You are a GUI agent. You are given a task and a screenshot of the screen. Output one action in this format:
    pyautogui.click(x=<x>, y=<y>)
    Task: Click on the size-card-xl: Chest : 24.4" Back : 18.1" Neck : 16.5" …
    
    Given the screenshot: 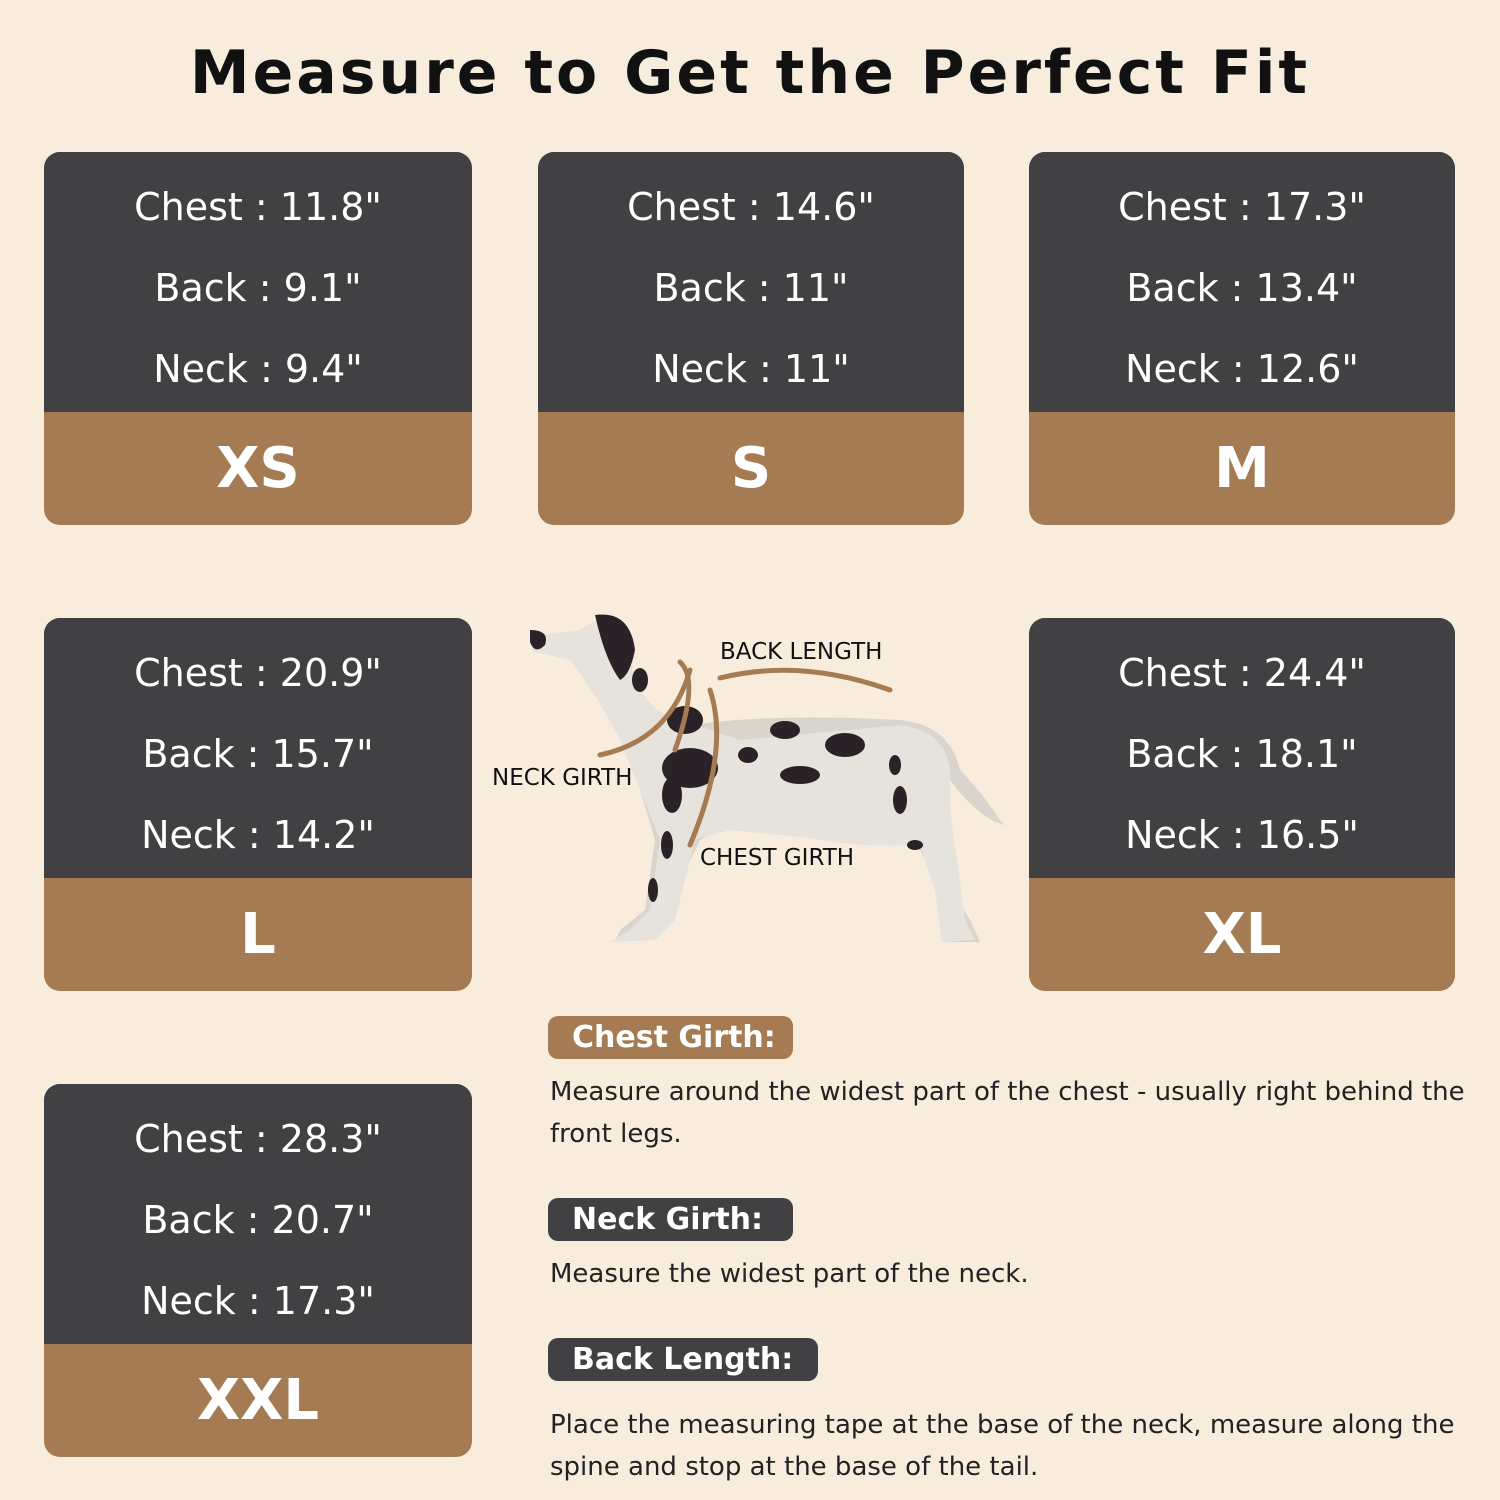 What is the action you would take?
    pyautogui.click(x=1242, y=804)
    